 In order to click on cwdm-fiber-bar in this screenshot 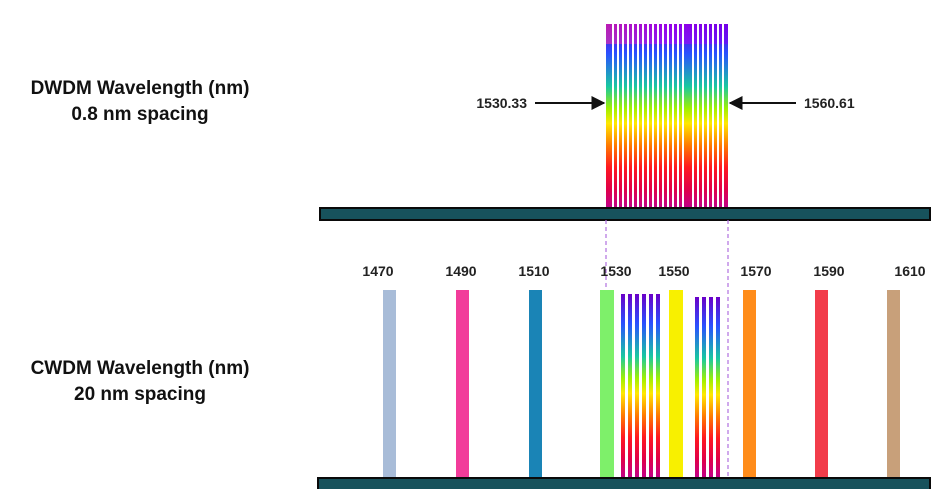, I will do `click(624, 483)`.